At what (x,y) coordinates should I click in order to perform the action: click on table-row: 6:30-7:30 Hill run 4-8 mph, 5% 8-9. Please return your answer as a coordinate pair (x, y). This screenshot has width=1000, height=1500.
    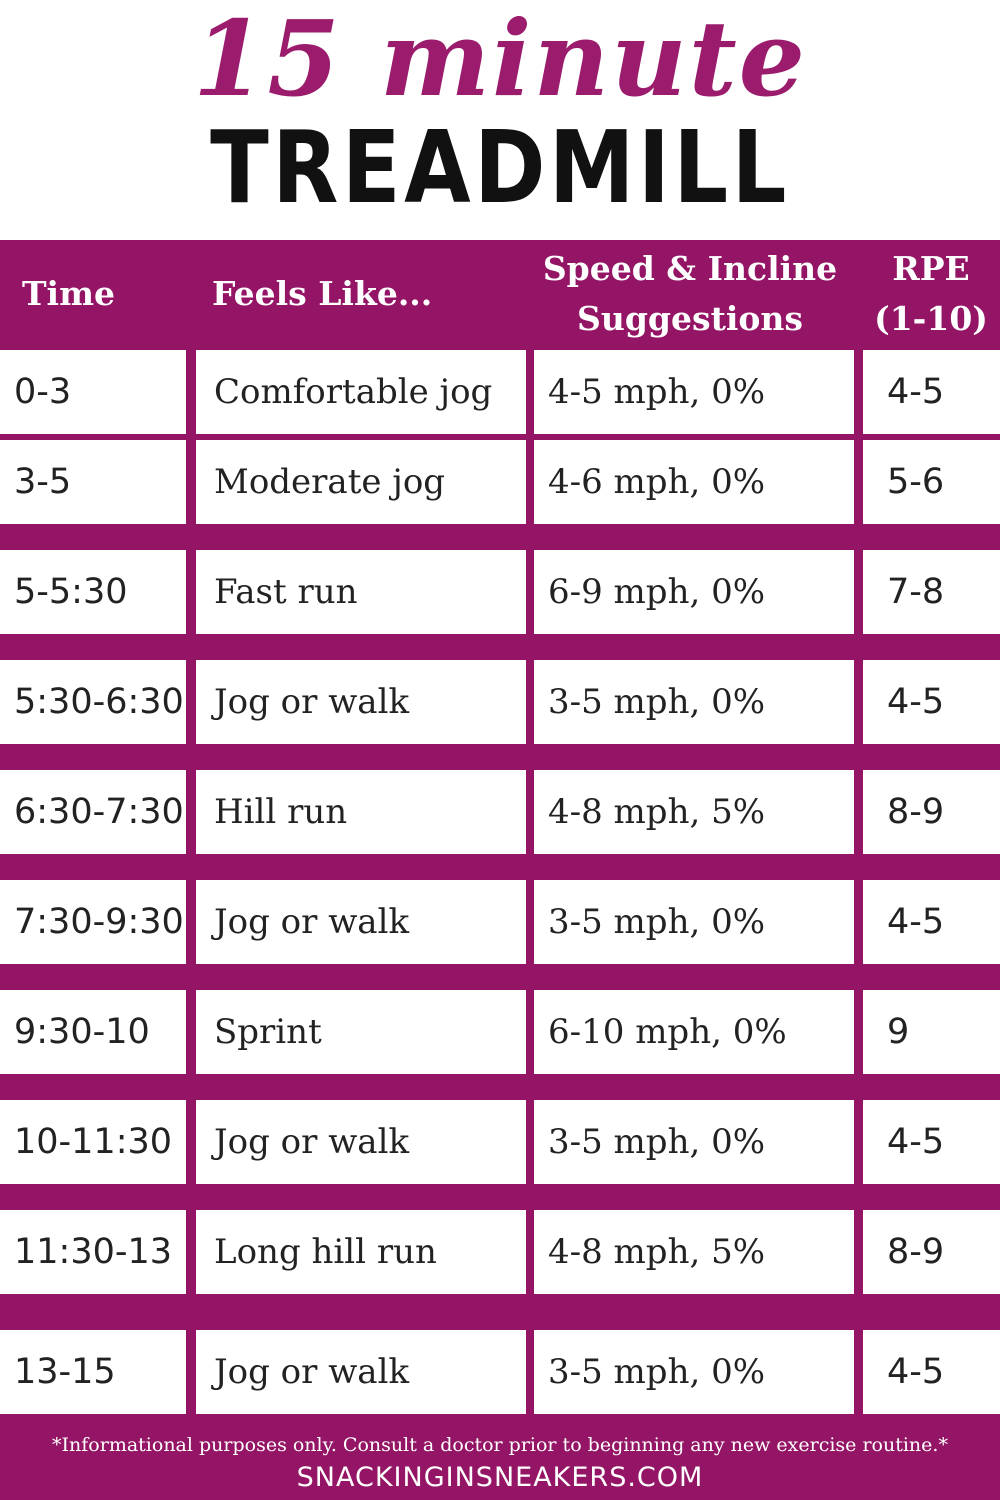
    Looking at the image, I should click on (500, 812).